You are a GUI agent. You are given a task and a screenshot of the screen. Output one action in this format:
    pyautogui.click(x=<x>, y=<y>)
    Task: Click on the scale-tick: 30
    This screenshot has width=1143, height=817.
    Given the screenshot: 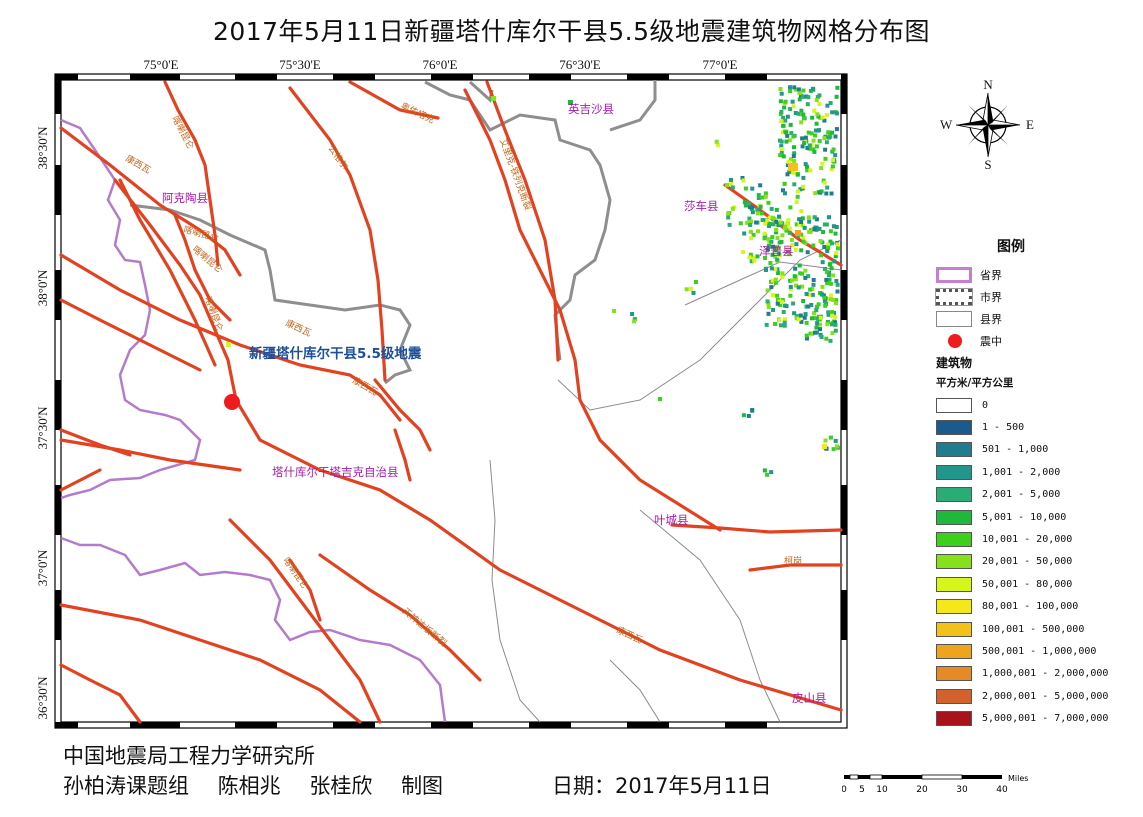 What is the action you would take?
    pyautogui.click(x=962, y=790)
    